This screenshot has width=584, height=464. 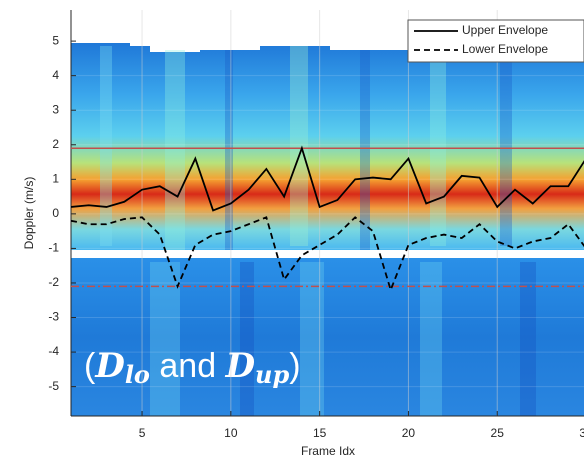 What do you see at coordinates (505, 30) in the screenshot?
I see `legend-label: Upper Envelope` at bounding box center [505, 30].